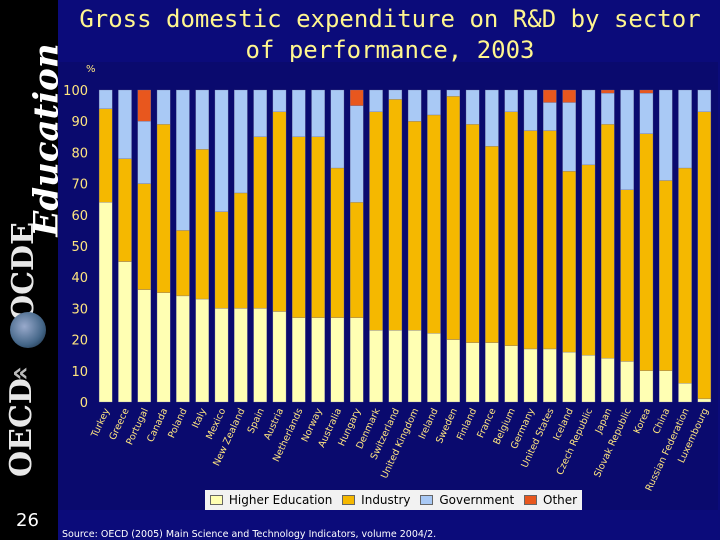 The width and height of the screenshot is (720, 540). I want to click on globe-icon, so click(28, 330).